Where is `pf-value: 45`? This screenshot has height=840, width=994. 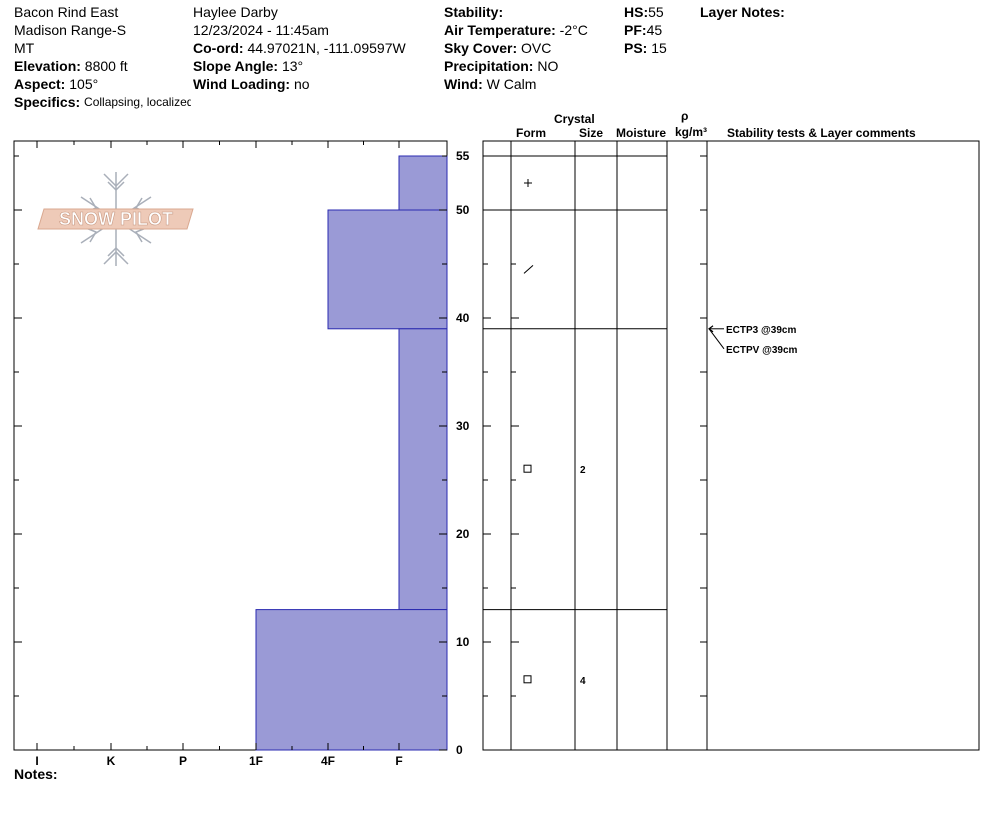
pf-value: 45 is located at coordinates (654, 30).